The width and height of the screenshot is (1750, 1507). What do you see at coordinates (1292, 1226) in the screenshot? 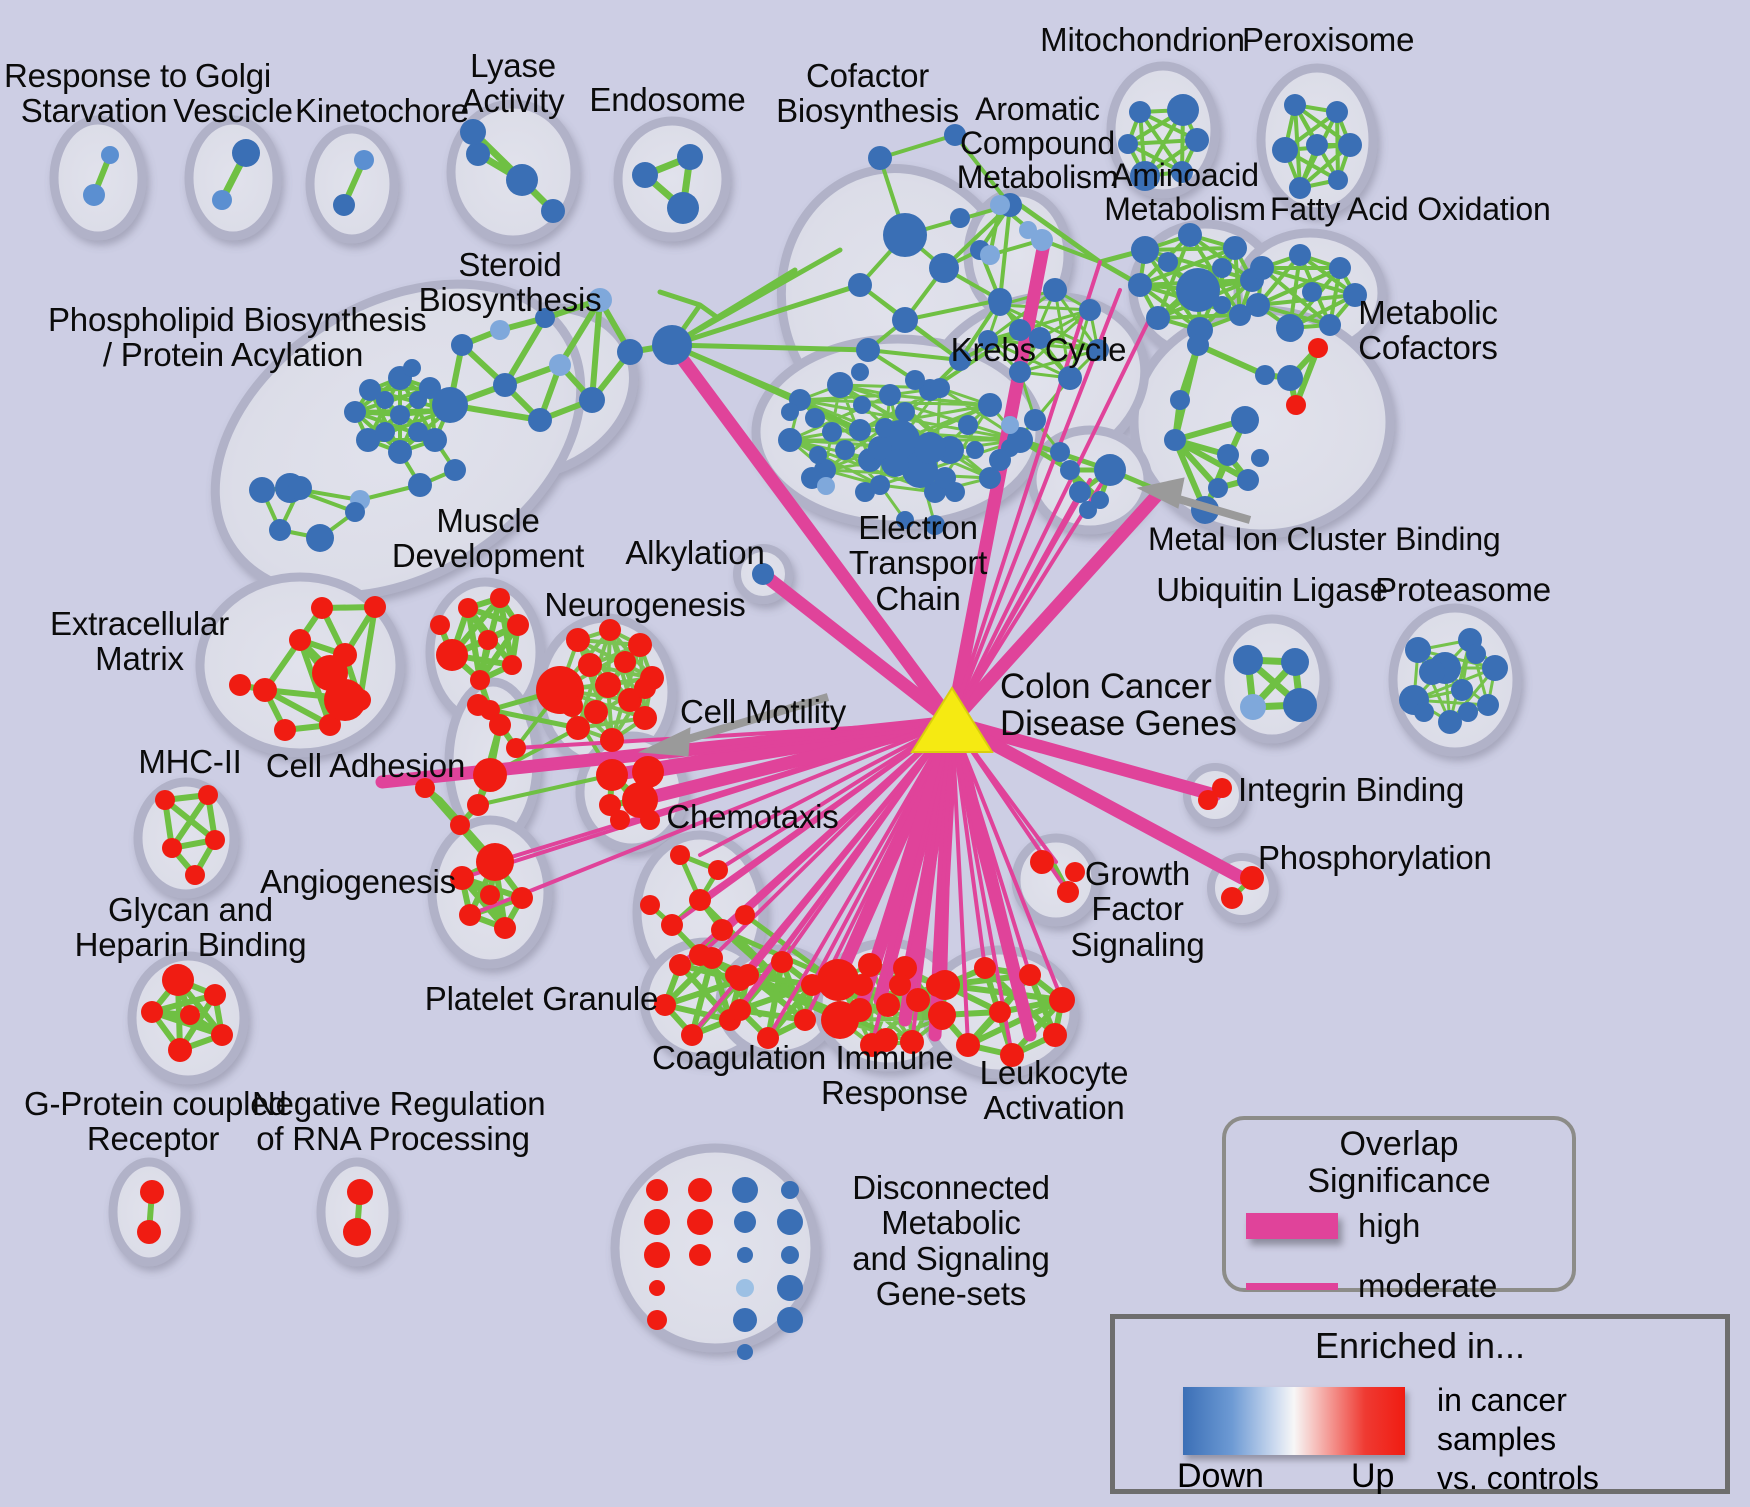
I see `high-significance-swatch` at bounding box center [1292, 1226].